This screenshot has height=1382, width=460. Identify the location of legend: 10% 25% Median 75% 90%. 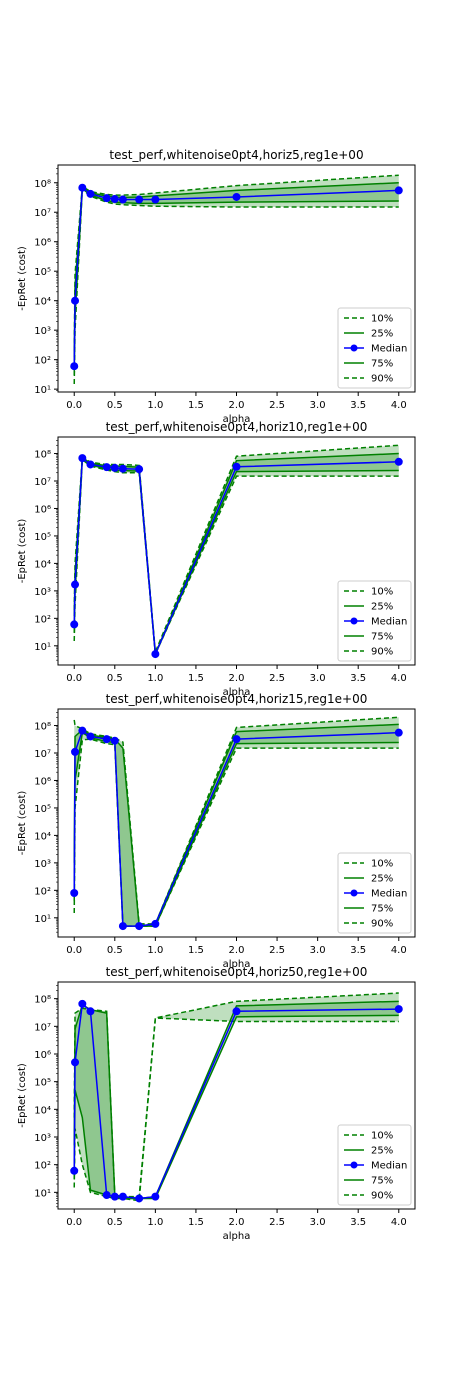
(374, 621).